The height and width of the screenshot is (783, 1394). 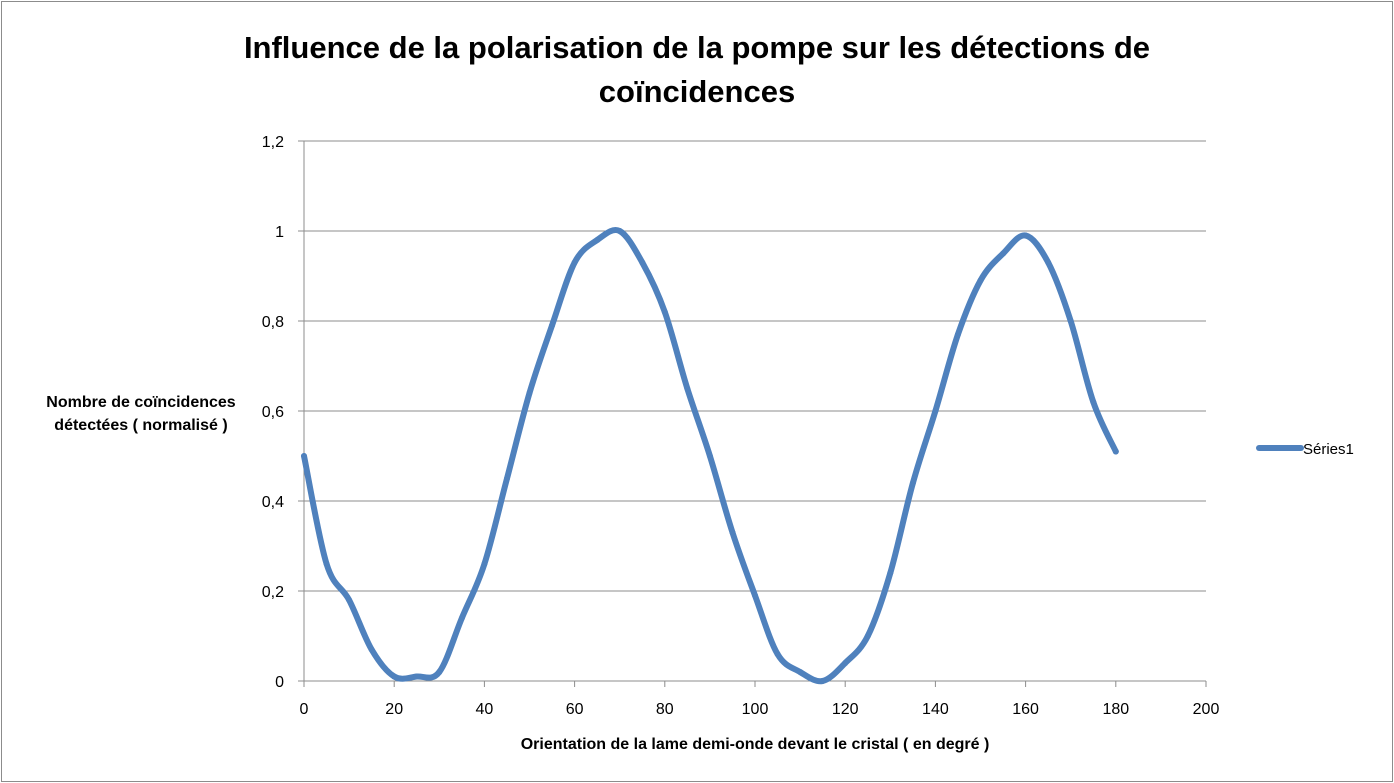 I want to click on x-tick-label: 100, so click(x=755, y=709).